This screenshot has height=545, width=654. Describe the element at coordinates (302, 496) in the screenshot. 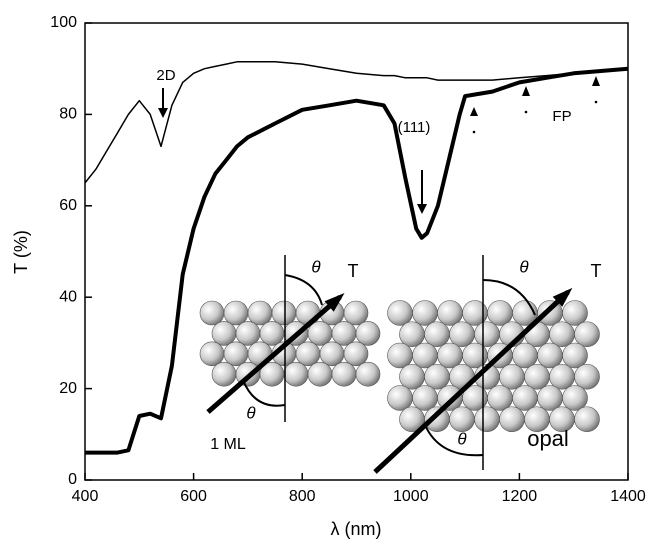

I see `x-tick-label: 800` at that location.